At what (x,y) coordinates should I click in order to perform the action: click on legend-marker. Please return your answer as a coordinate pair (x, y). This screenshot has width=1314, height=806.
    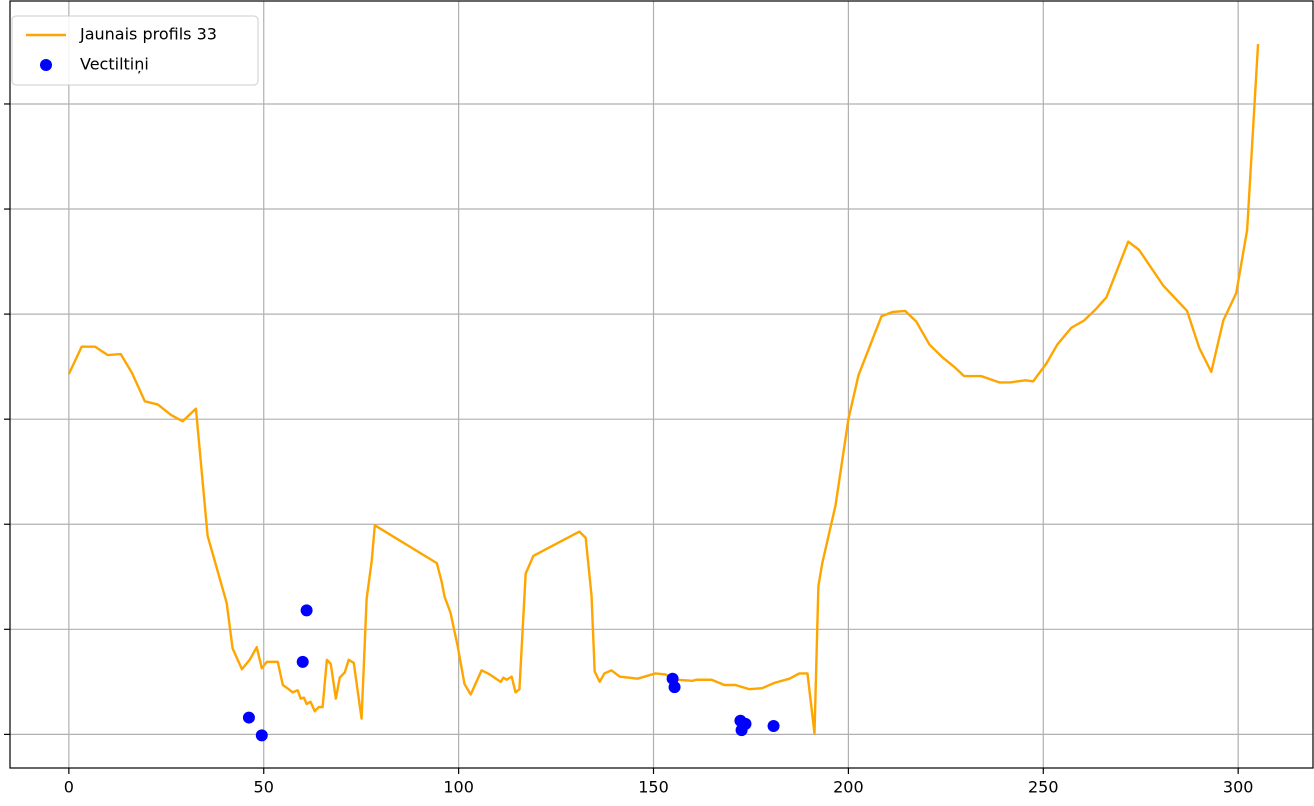
    Looking at the image, I should click on (46, 65).